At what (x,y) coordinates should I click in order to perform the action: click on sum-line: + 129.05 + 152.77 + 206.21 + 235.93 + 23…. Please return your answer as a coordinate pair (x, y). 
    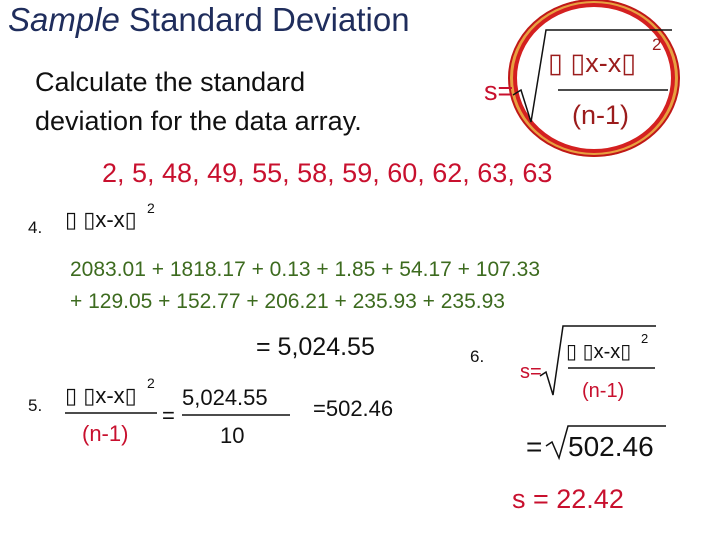
    Looking at the image, I should click on (287, 301).